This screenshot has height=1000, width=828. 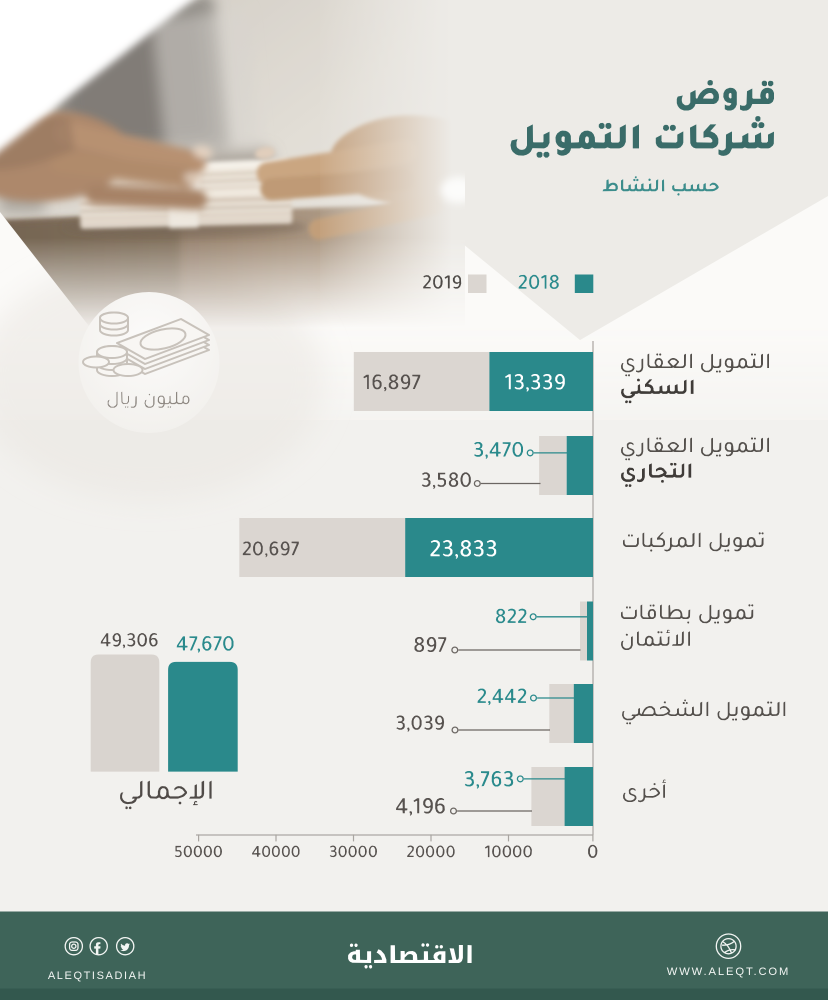 I want to click on svg-text: ALEQTISADIAH, so click(x=97, y=976).